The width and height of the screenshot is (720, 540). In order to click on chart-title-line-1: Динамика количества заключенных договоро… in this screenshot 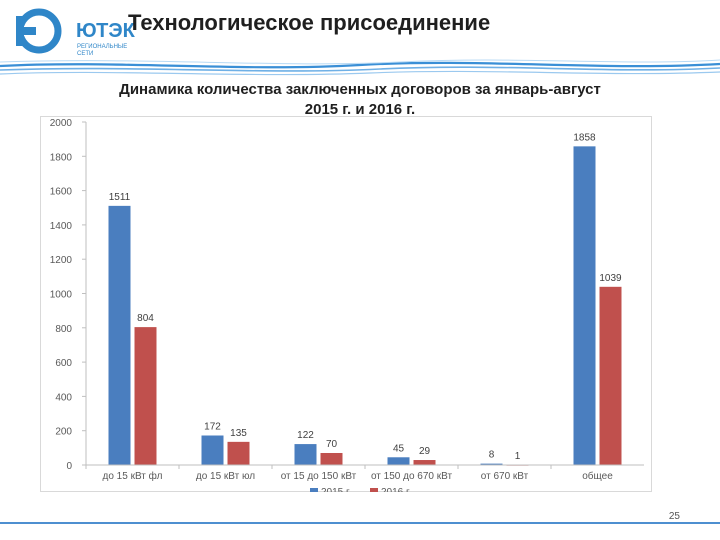, I will do `click(360, 89)`.